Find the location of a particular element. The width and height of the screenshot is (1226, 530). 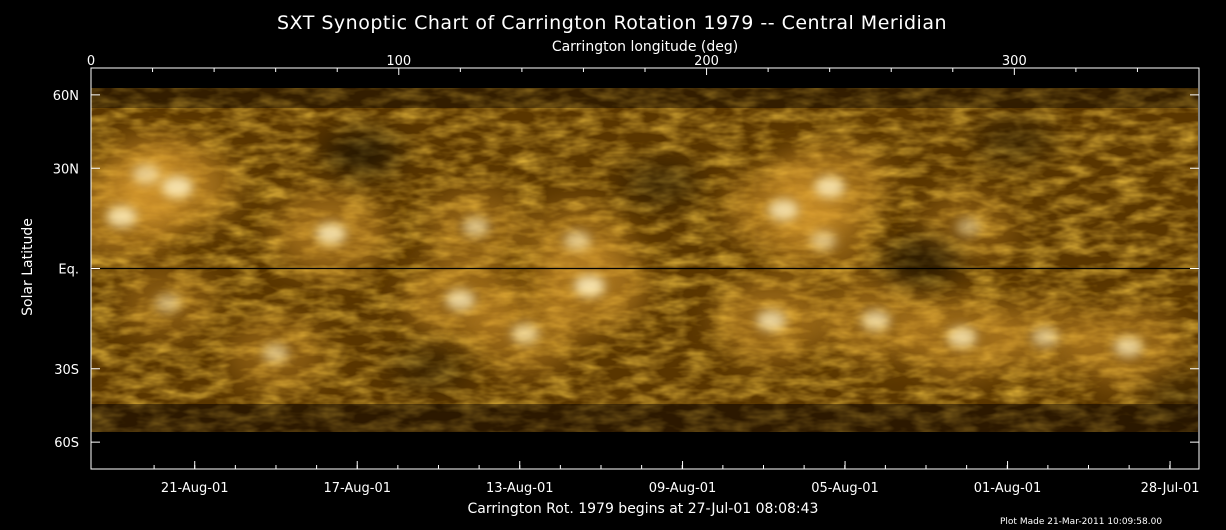

bottom-tick-label: 01-Aug-01 is located at coordinates (1008, 488).